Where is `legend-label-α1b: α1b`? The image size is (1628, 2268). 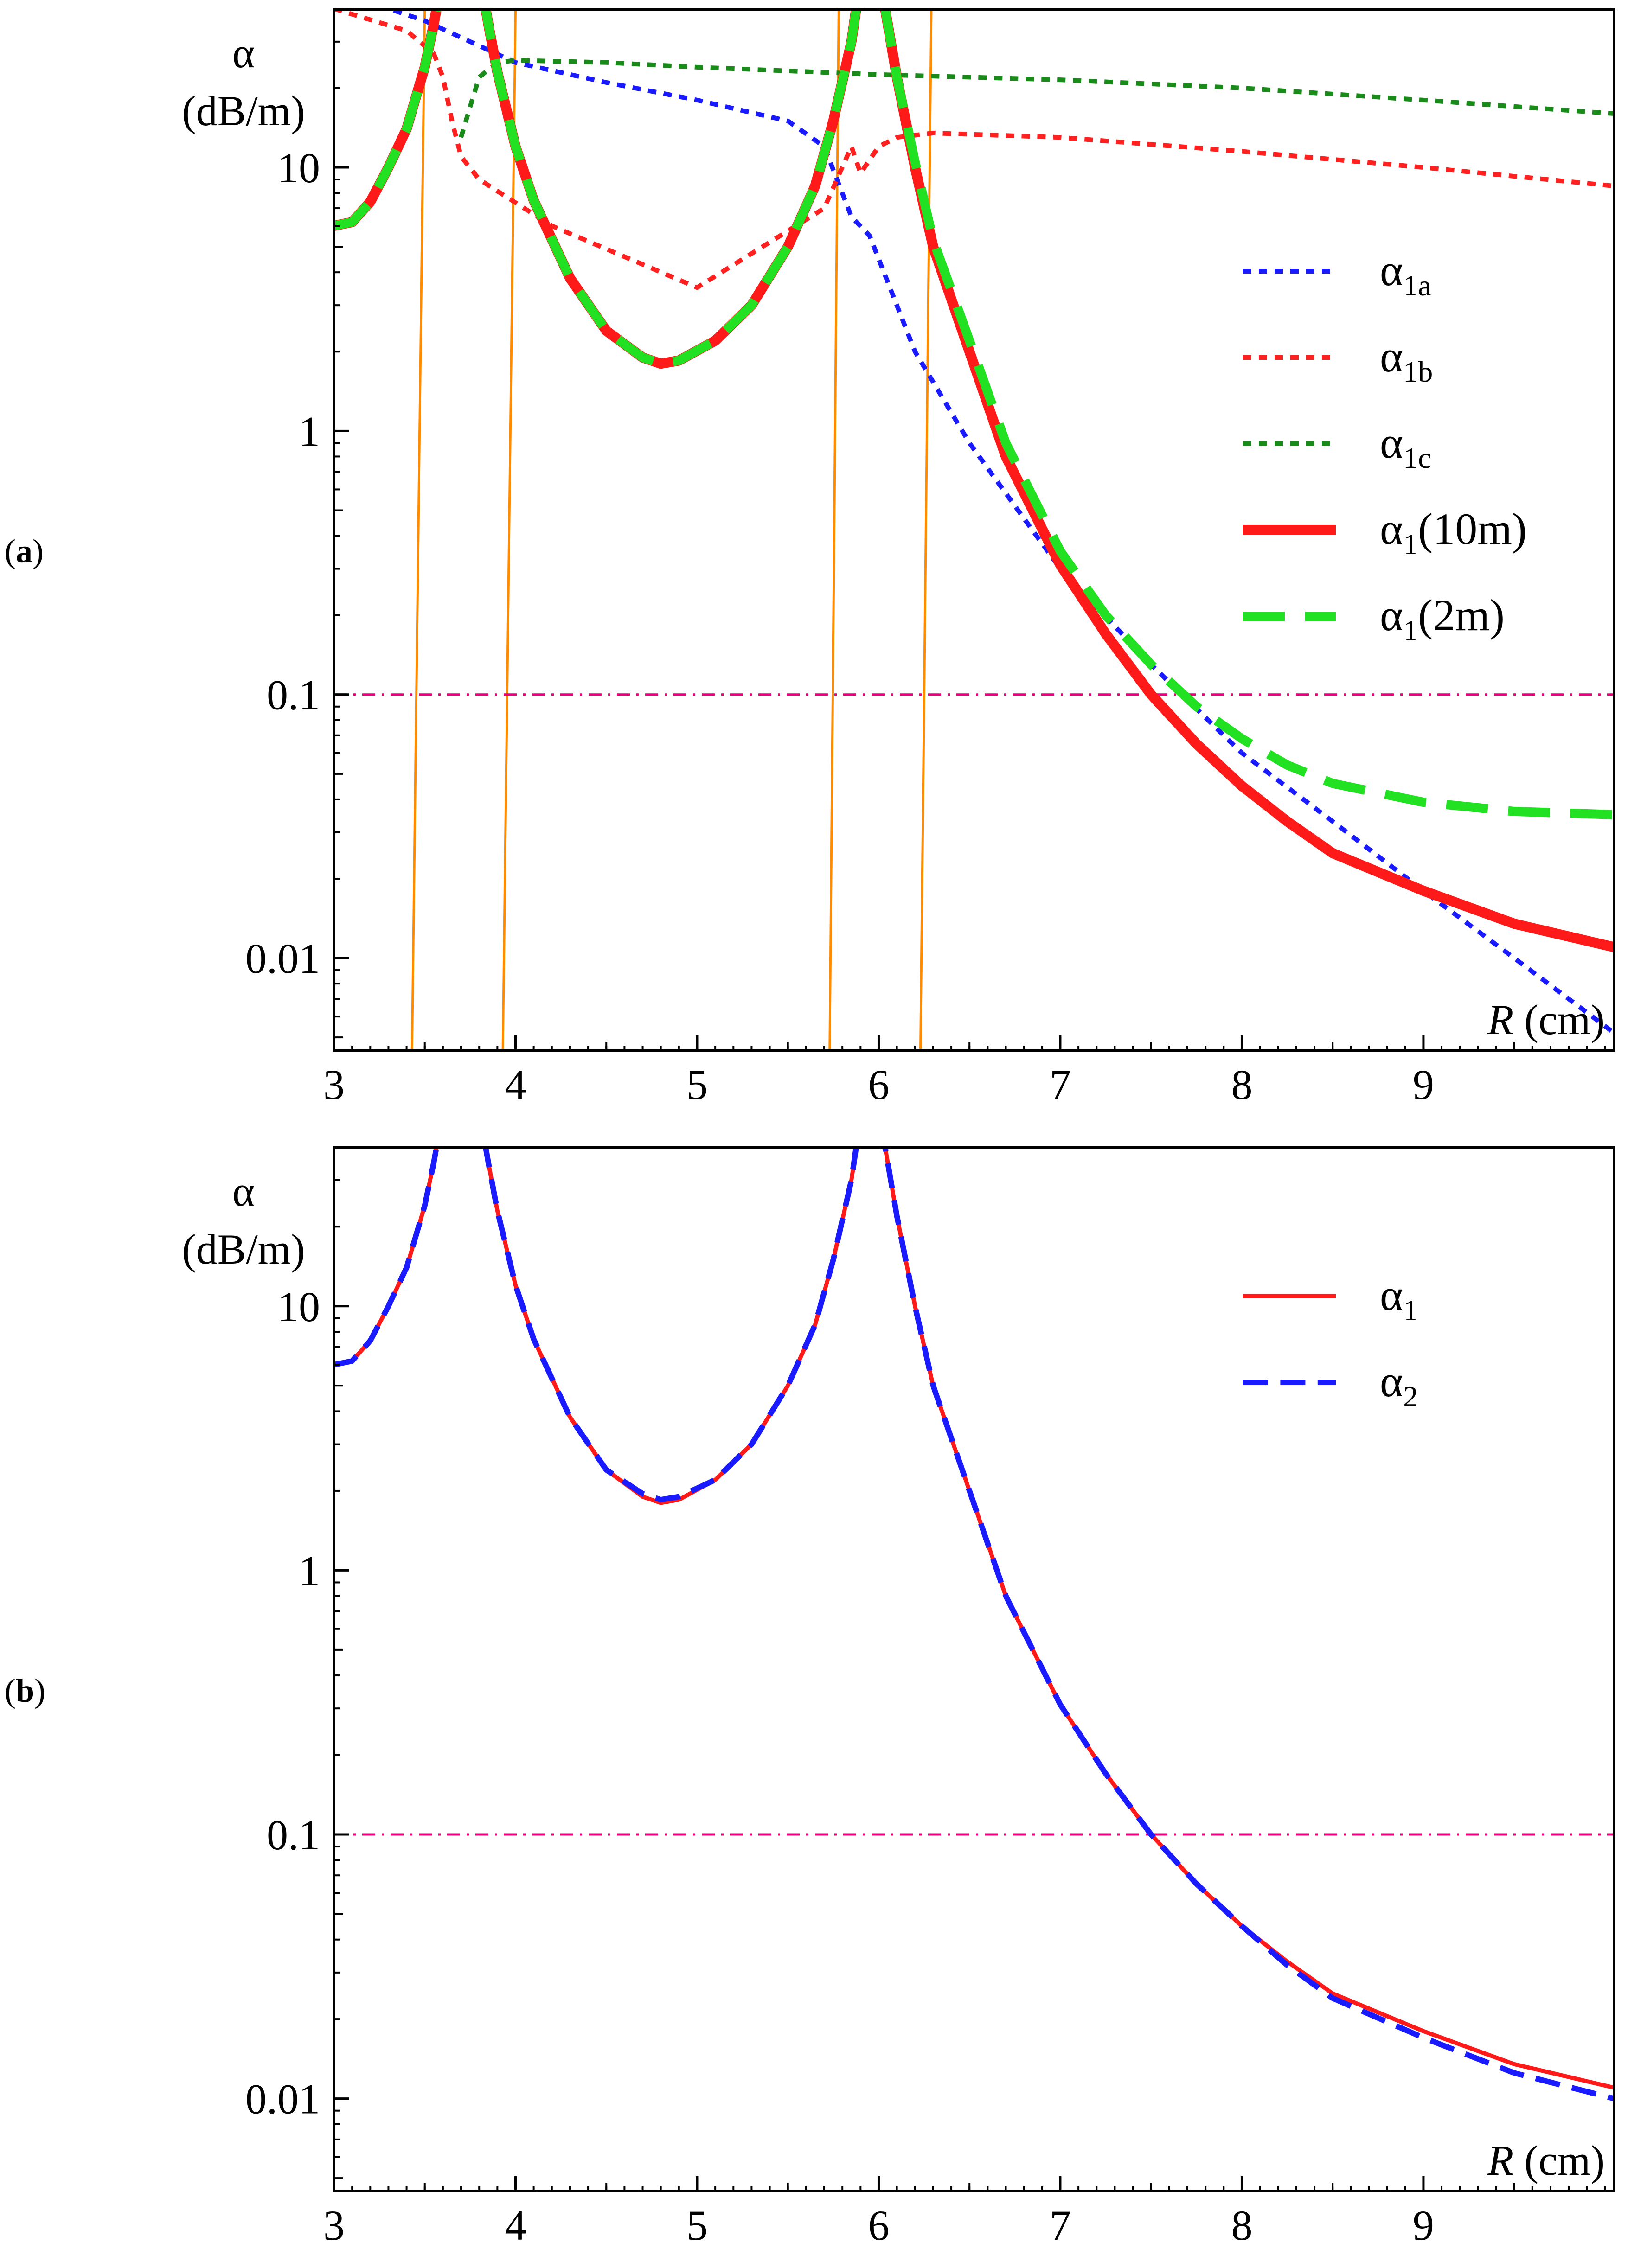
legend-label-α1b: α1b is located at coordinates (1406, 360).